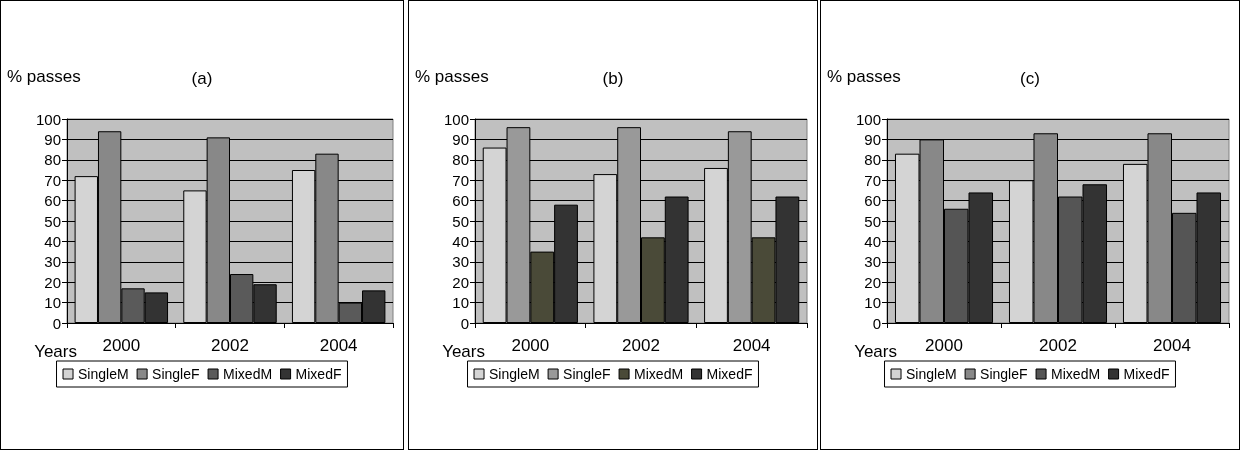  Describe the element at coordinates (202, 78) in the screenshot. I see `chart-title: (a)` at that location.